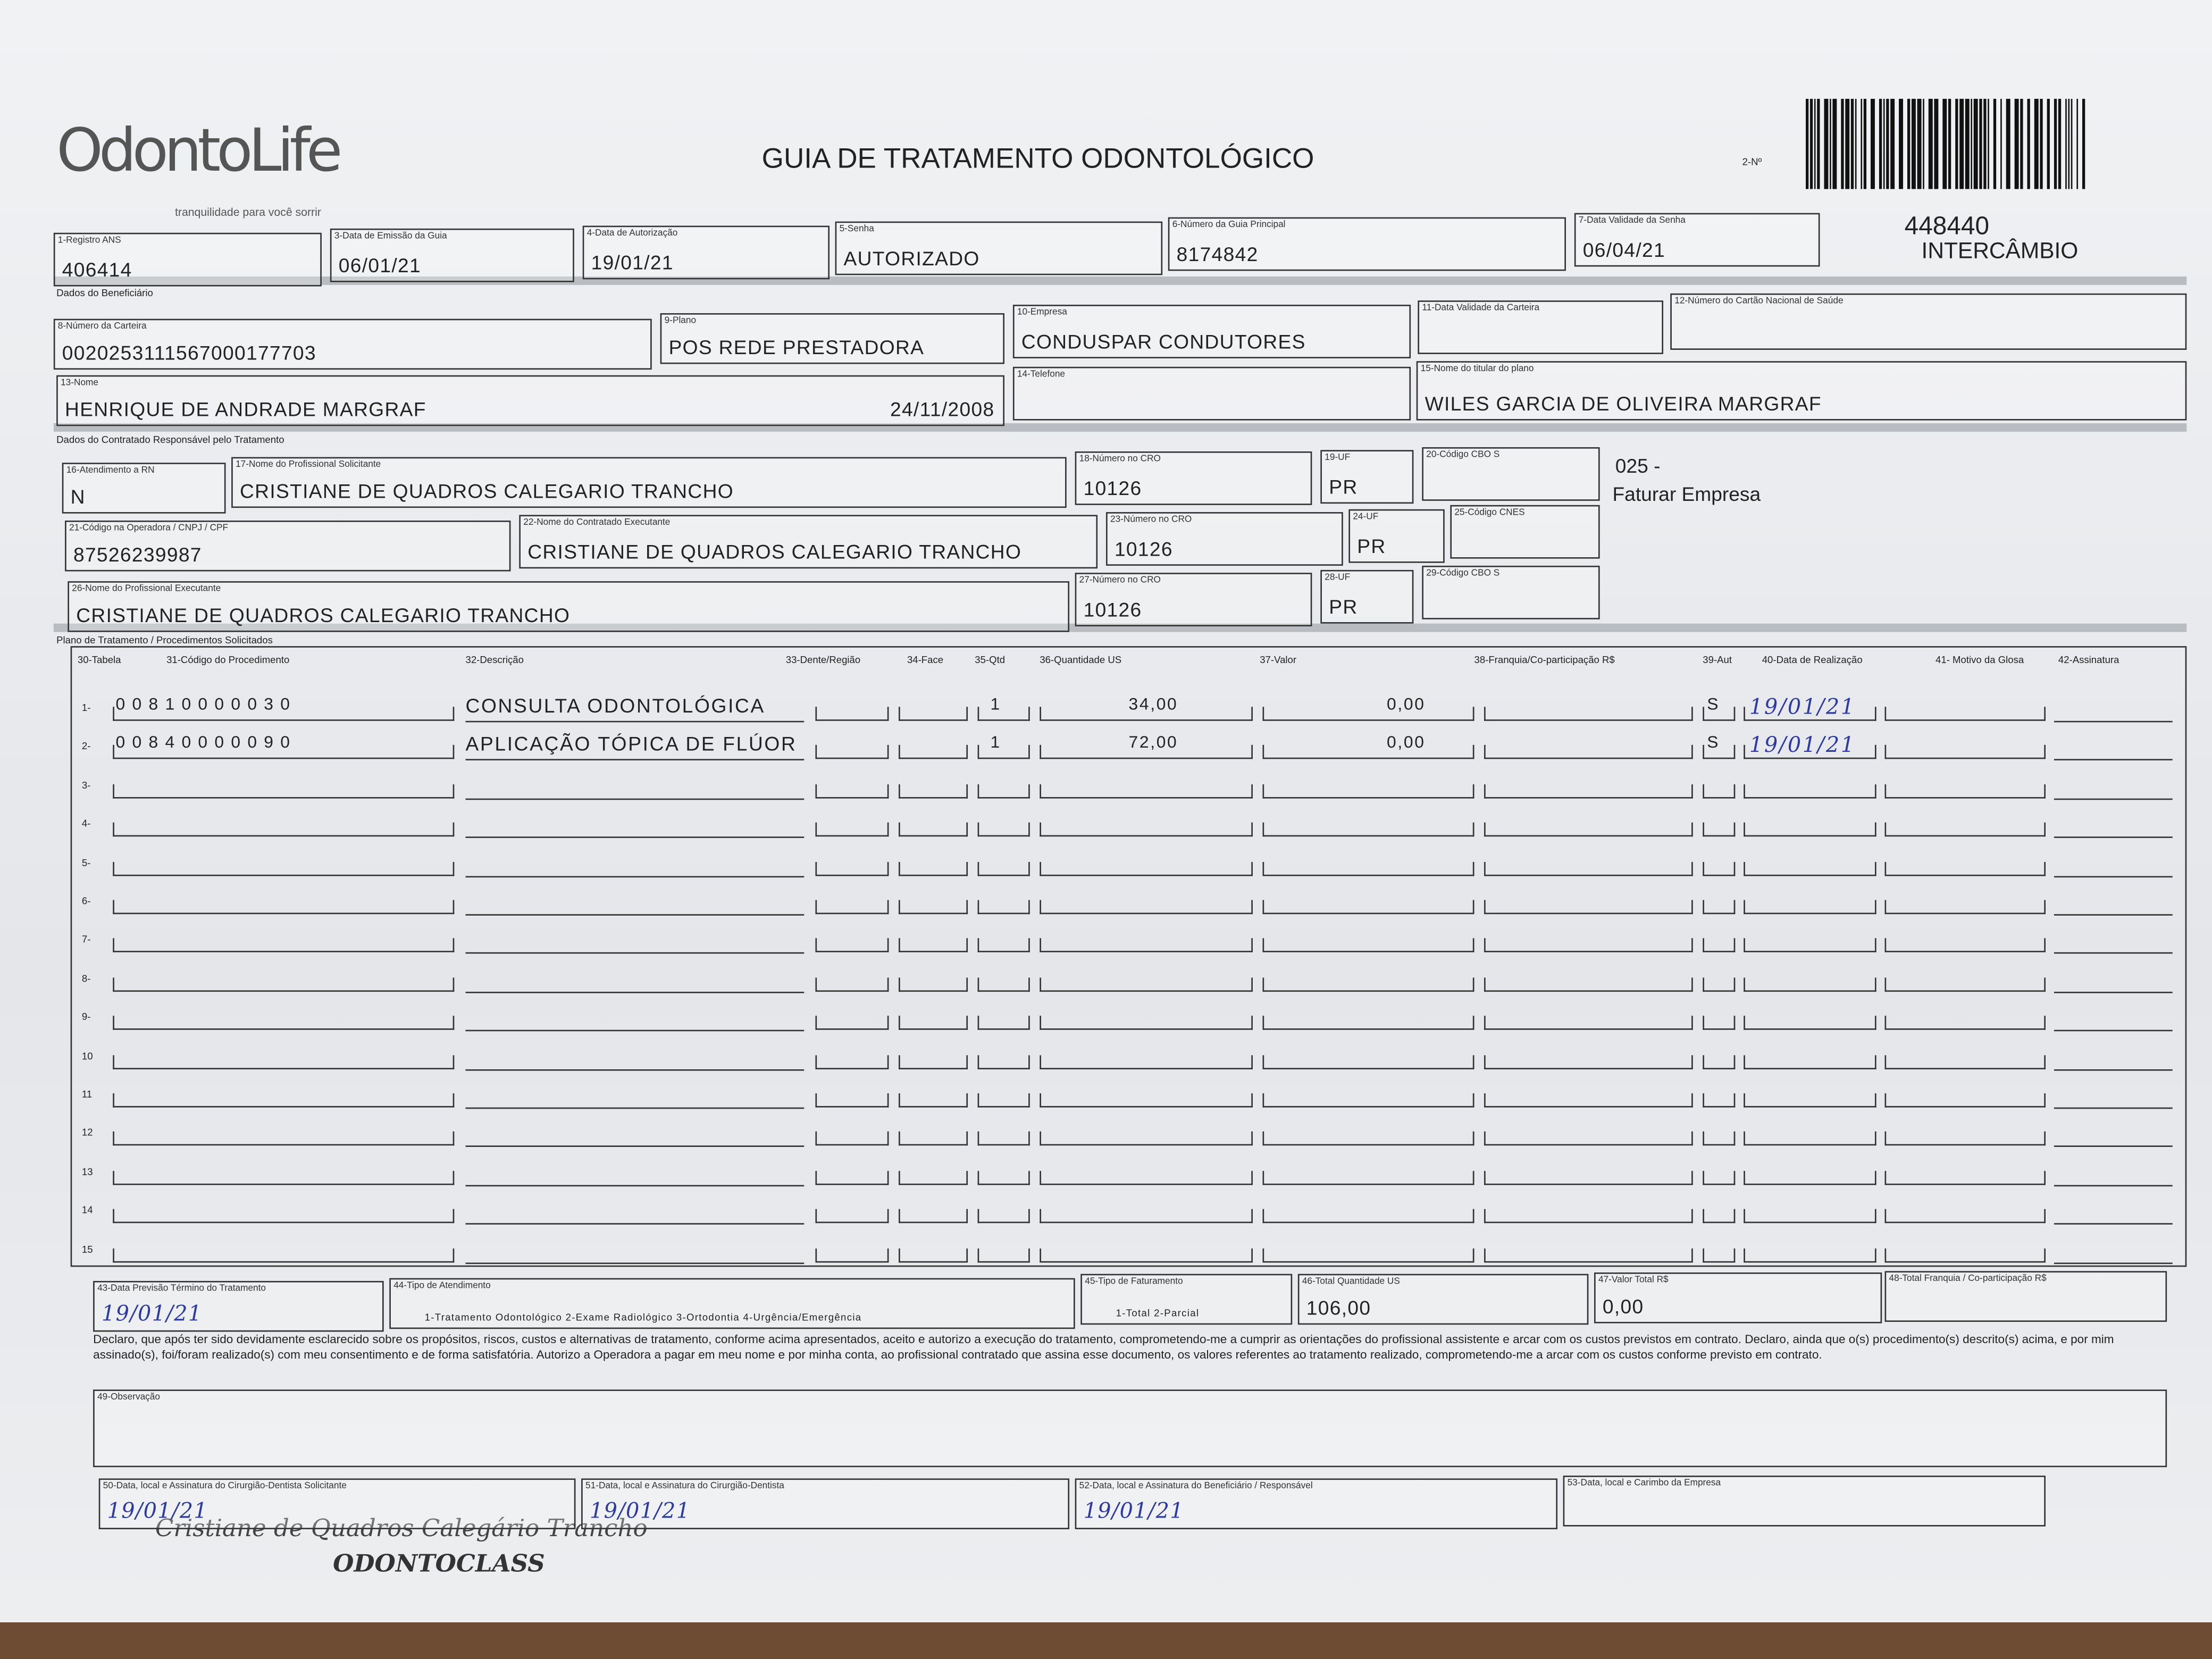 Image resolution: width=2212 pixels, height=1659 pixels. I want to click on tagline: tranquilidade para você sorrir, so click(247, 212).